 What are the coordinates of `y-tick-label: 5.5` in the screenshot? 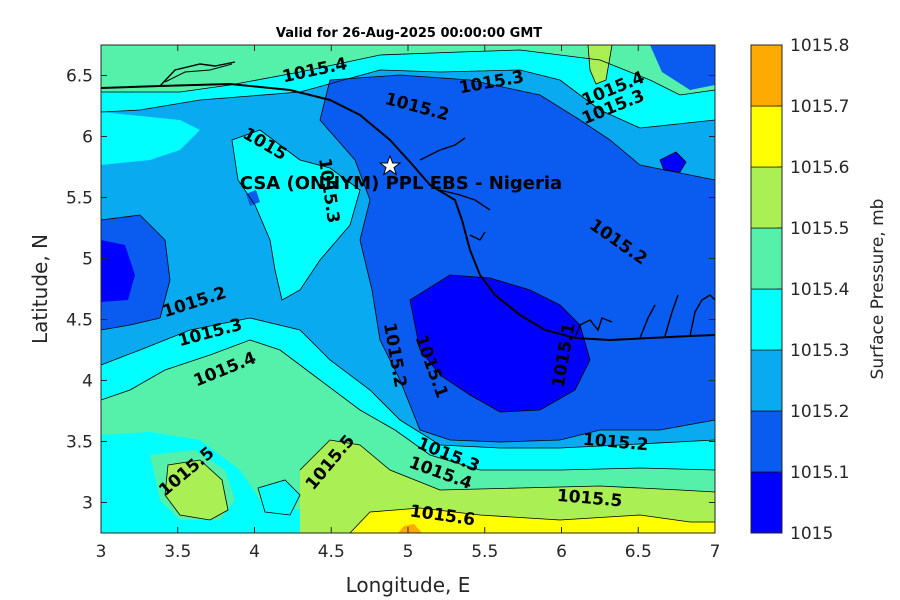 It's located at (79, 199).